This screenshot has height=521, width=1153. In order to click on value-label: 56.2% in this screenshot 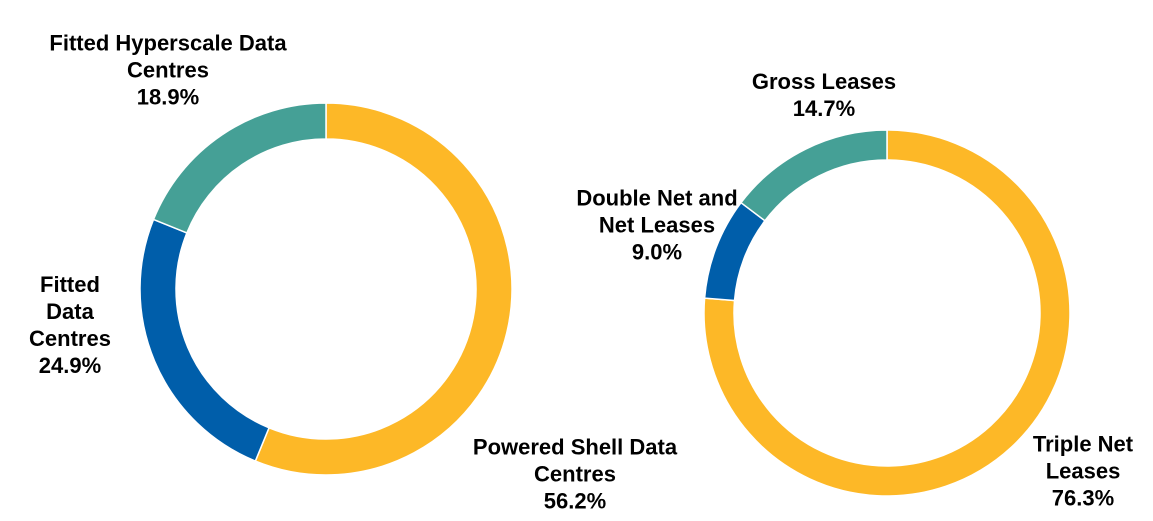, I will do `click(575, 501)`.